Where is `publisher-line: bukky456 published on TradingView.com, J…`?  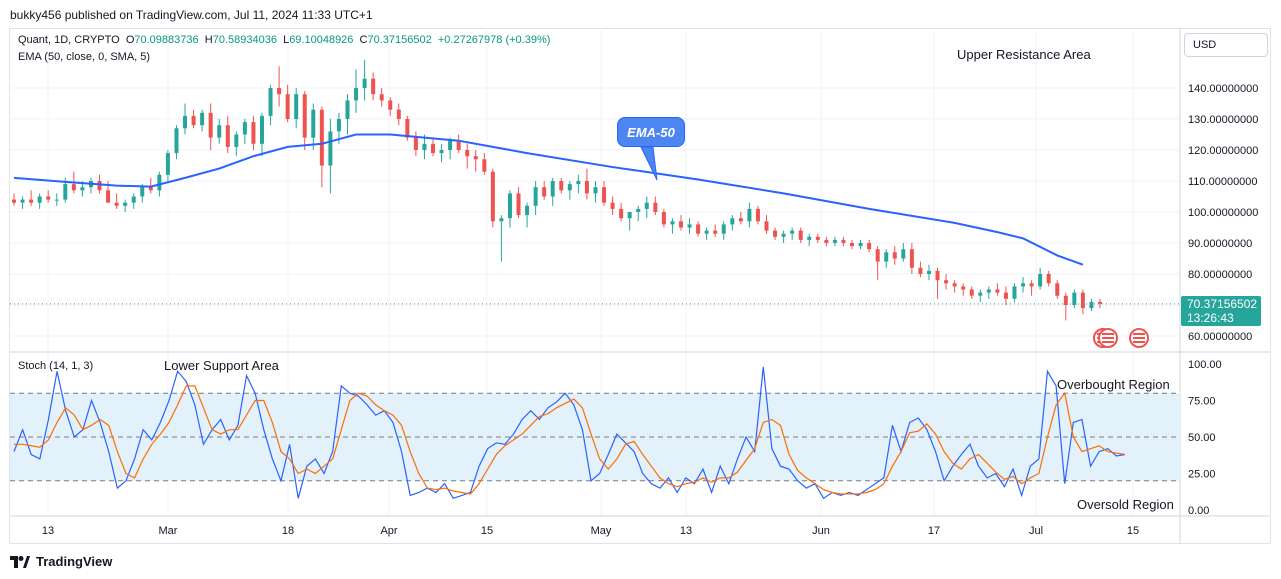 publisher-line: bukky456 published on TradingView.com, J… is located at coordinates (191, 15).